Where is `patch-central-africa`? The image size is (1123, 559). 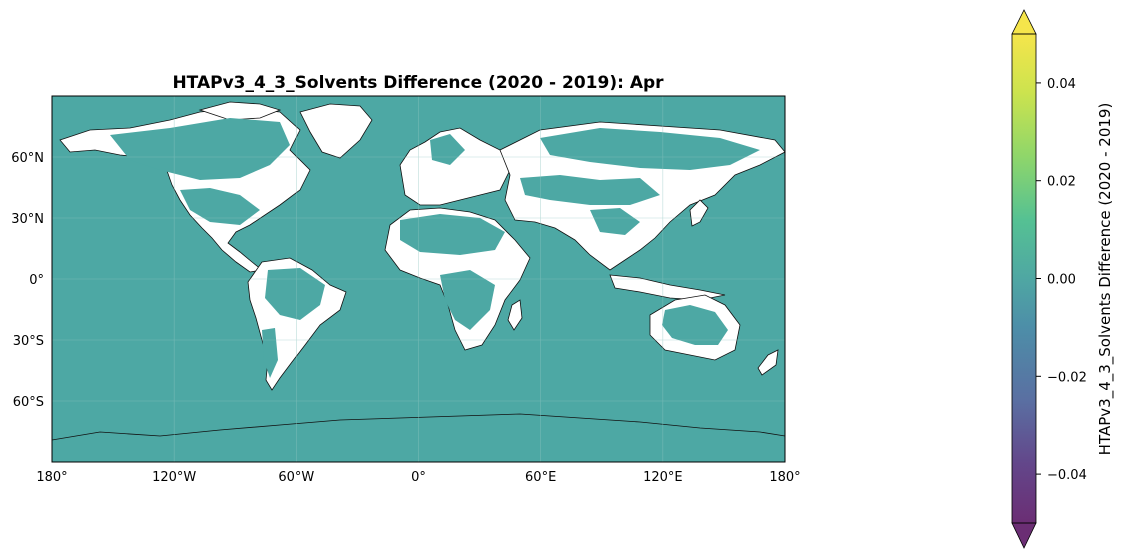
patch-central-africa is located at coordinates (467, 300).